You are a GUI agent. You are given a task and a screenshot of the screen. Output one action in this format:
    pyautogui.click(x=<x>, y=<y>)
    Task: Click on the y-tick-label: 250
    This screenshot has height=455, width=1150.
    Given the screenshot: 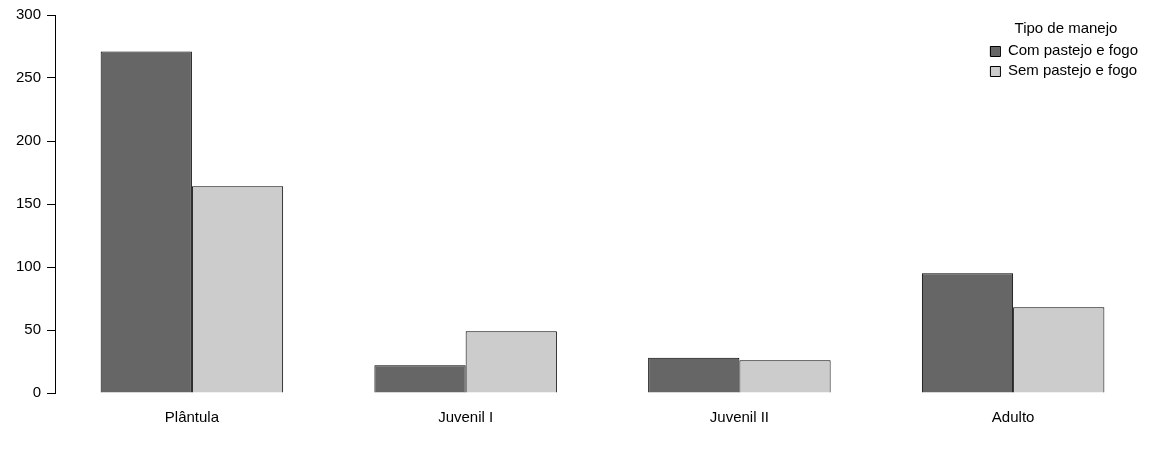 What is the action you would take?
    pyautogui.click(x=29, y=77)
    